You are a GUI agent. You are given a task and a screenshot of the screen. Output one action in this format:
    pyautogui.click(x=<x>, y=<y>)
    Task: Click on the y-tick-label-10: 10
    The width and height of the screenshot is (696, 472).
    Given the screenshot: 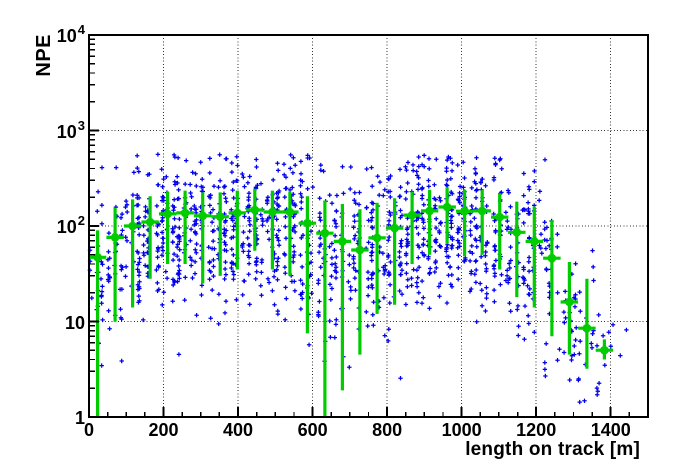 What is the action you would take?
    pyautogui.click(x=74, y=322)
    